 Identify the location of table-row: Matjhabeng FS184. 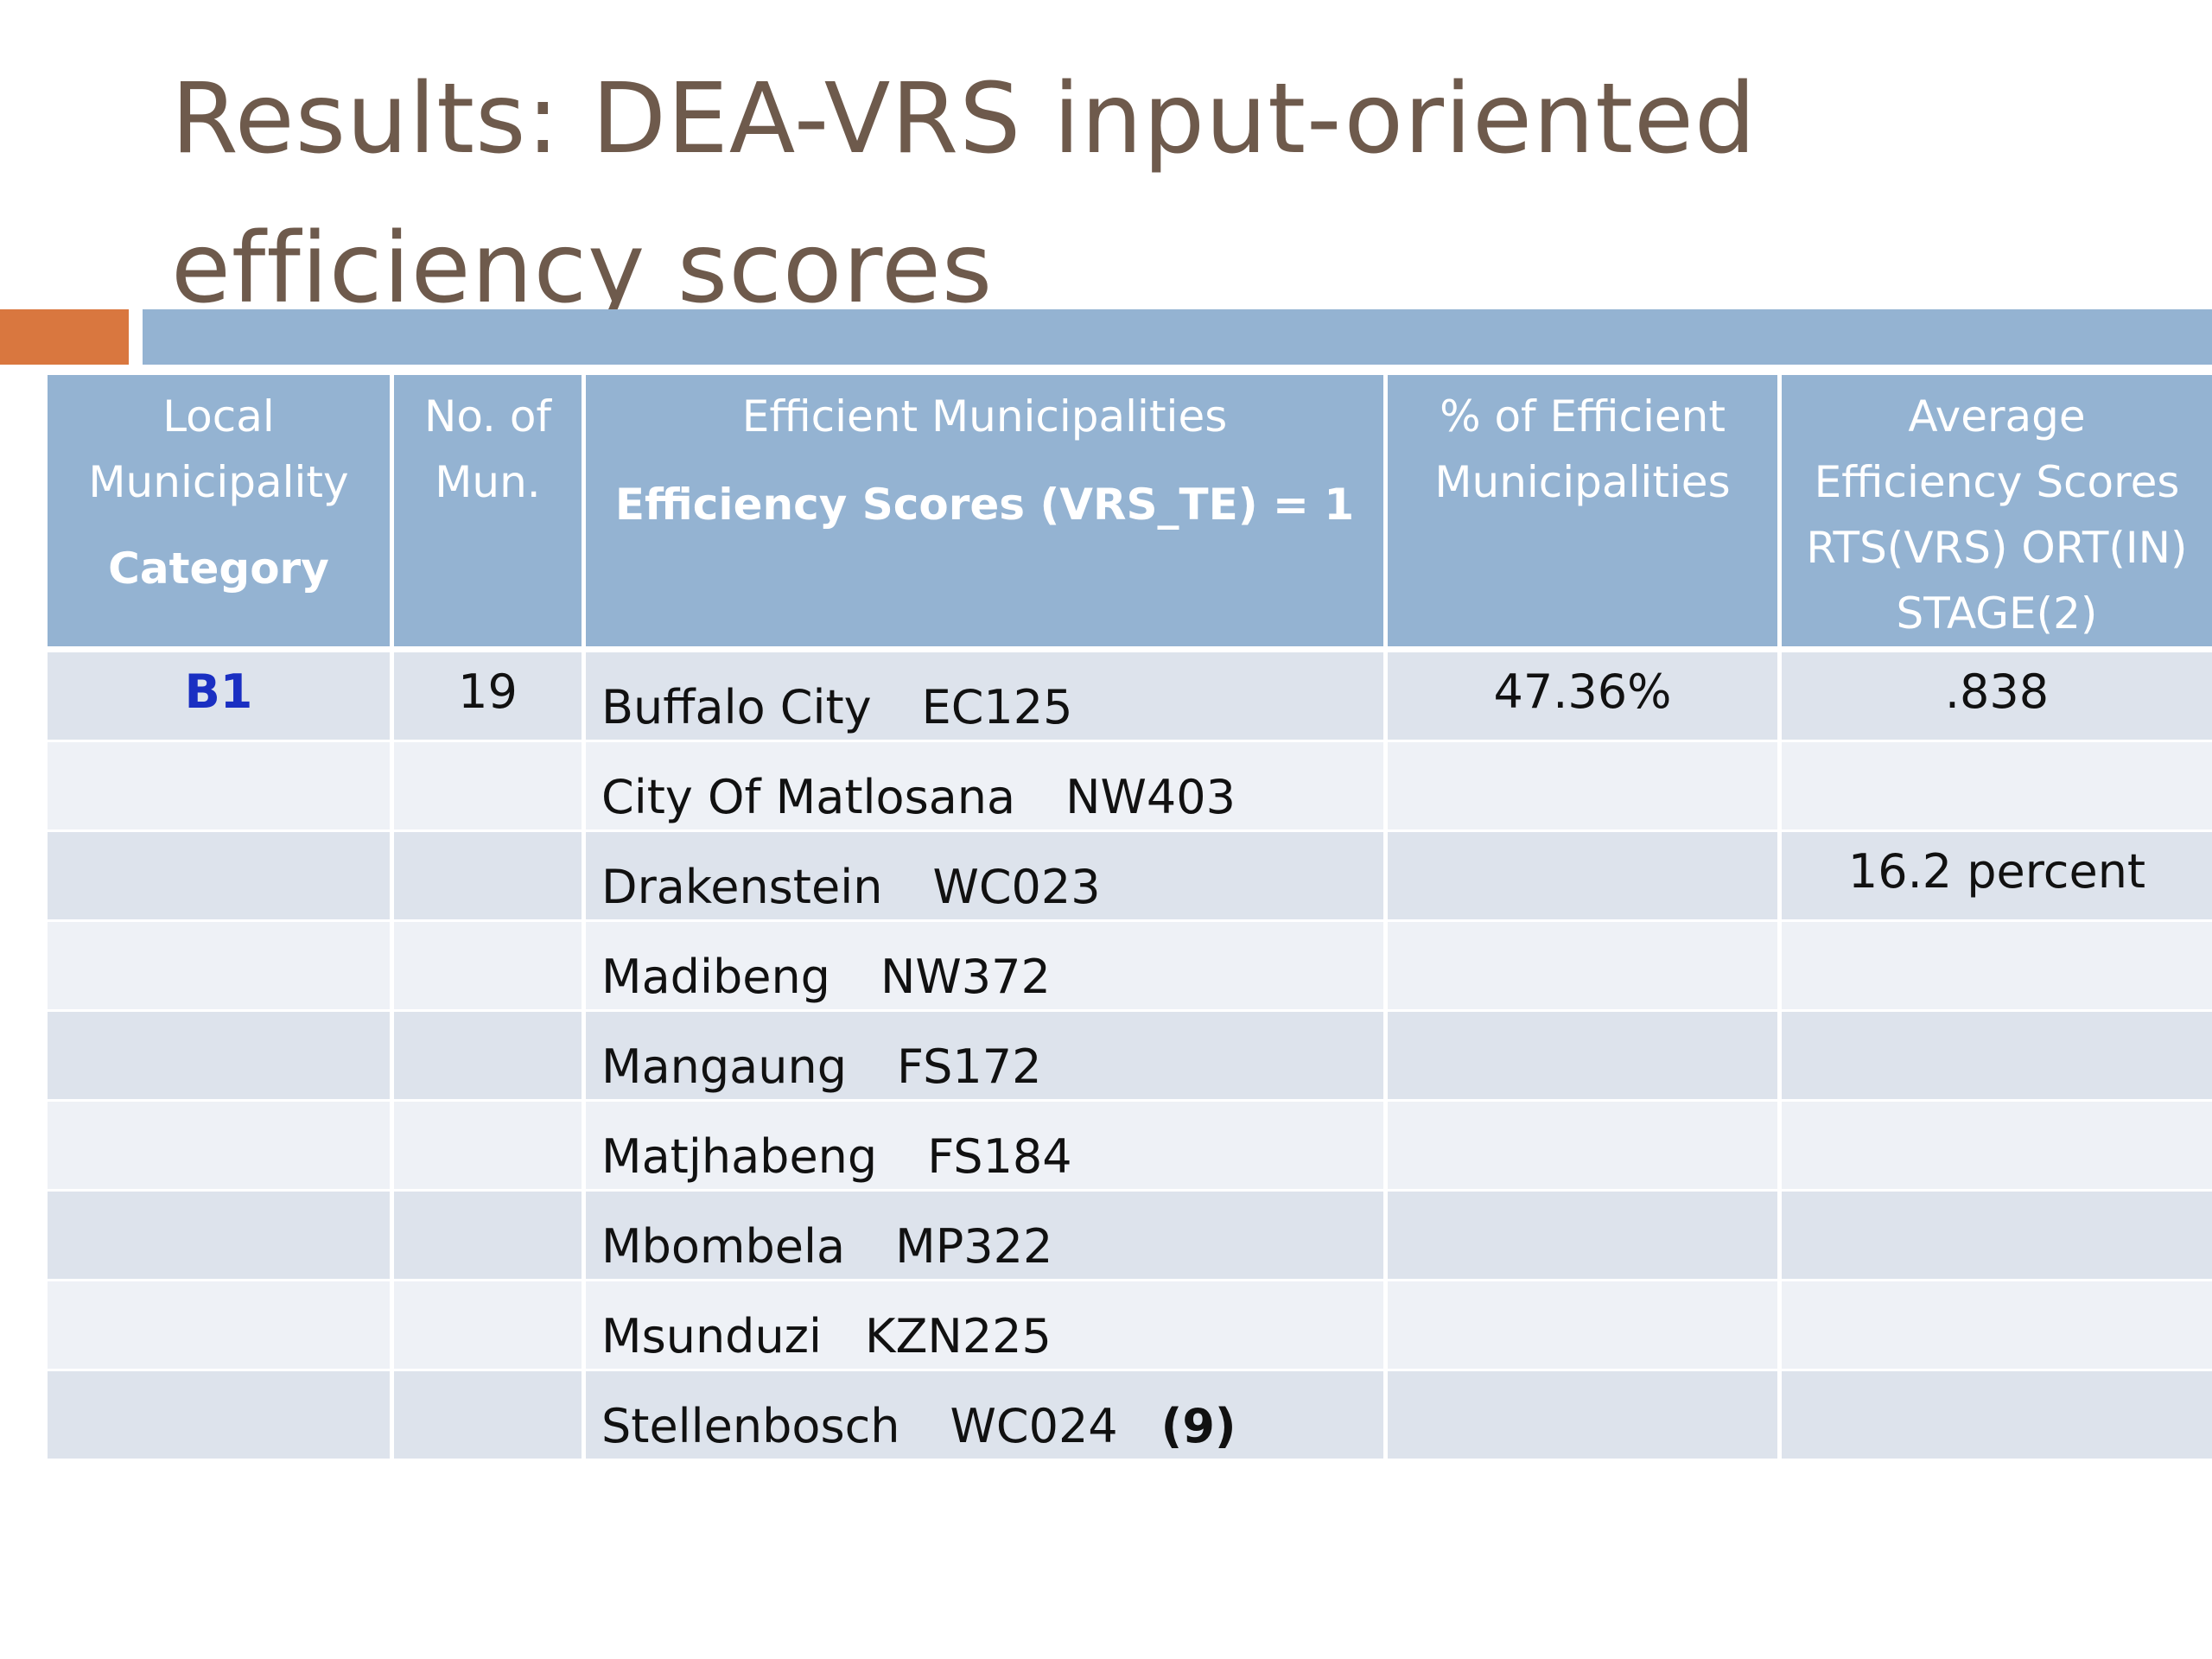
(1130, 1147).